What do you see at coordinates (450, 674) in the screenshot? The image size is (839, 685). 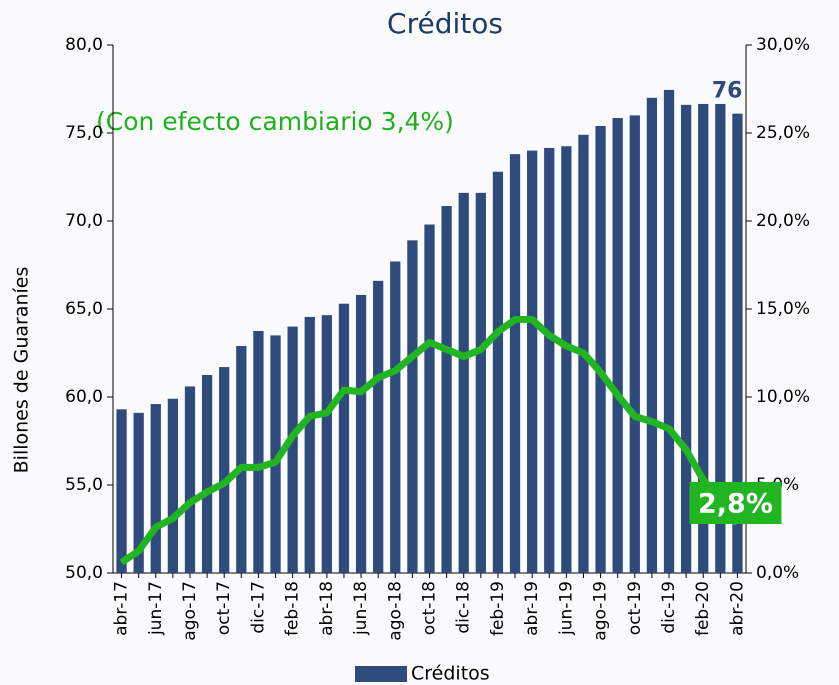 I see `legend-label: Créditos` at bounding box center [450, 674].